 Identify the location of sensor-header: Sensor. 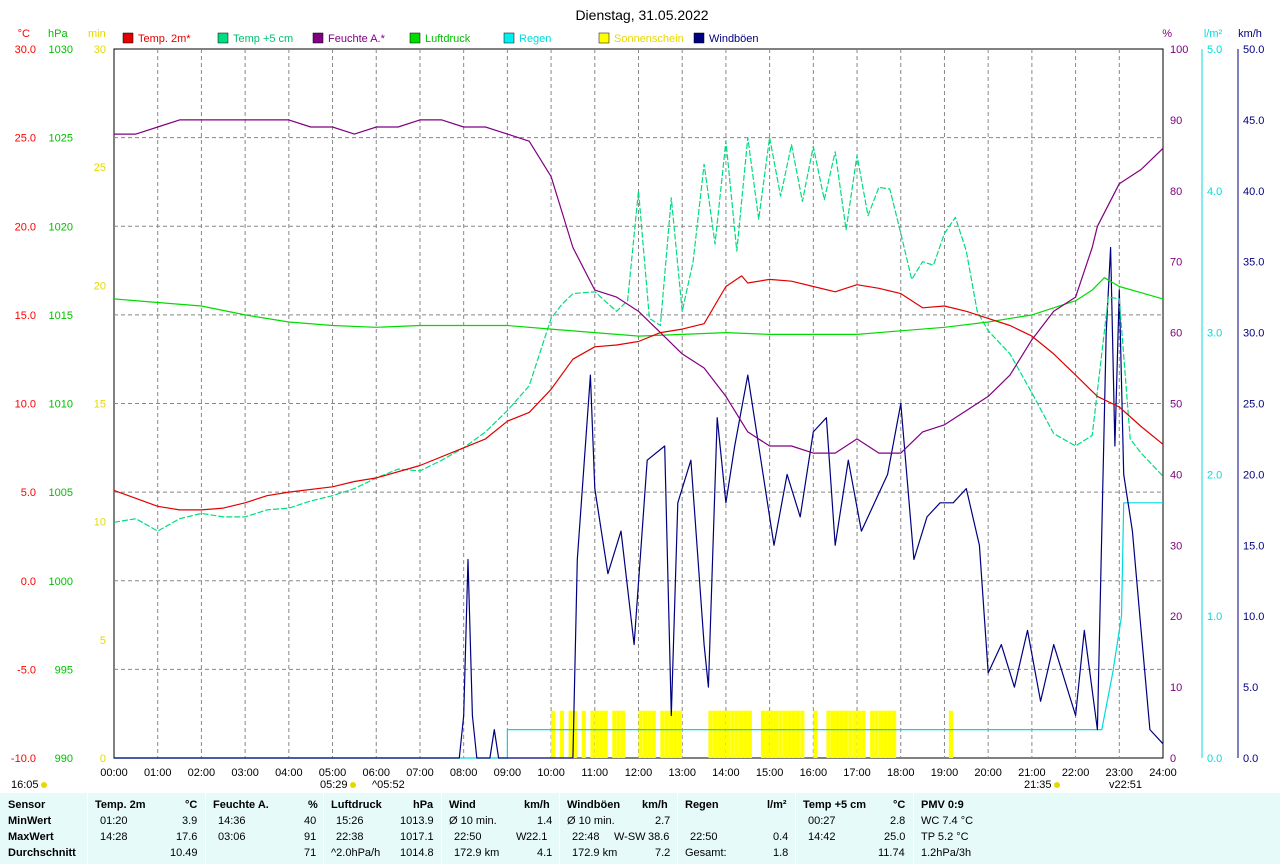
(27, 805).